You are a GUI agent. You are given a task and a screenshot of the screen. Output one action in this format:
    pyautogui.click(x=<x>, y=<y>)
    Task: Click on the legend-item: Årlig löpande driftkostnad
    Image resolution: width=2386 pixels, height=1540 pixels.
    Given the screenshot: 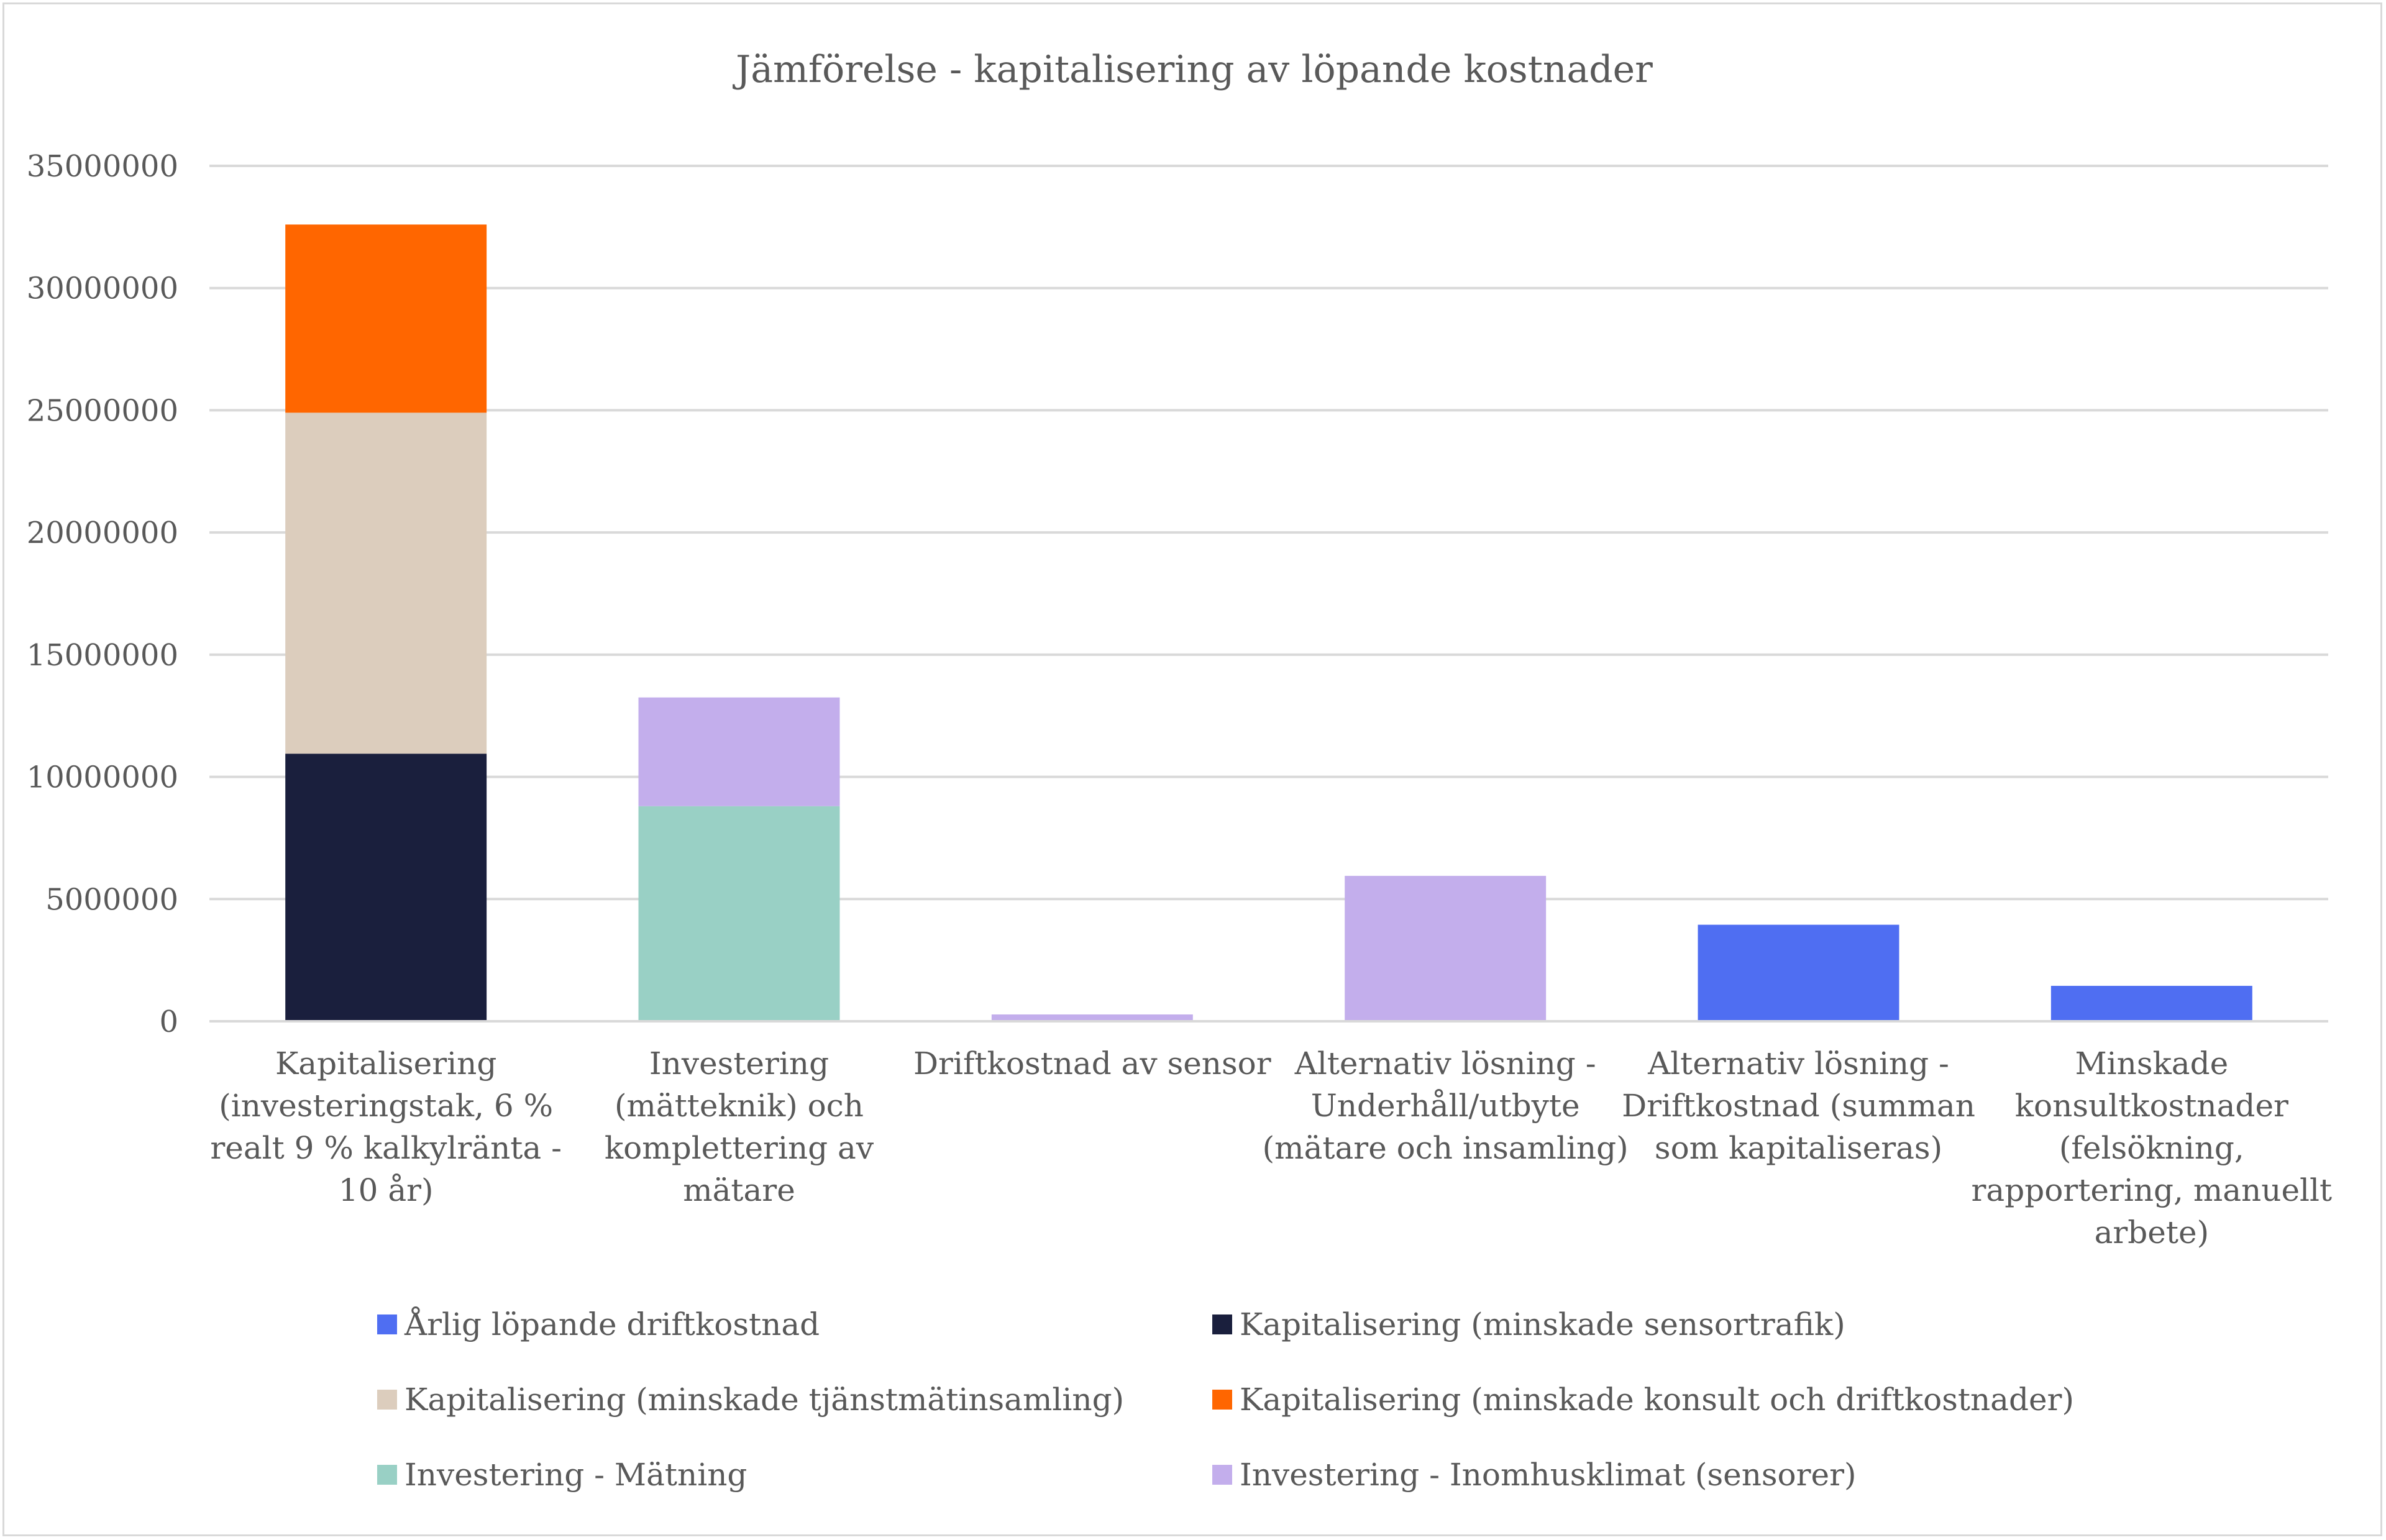 What is the action you would take?
    pyautogui.click(x=598, y=1324)
    